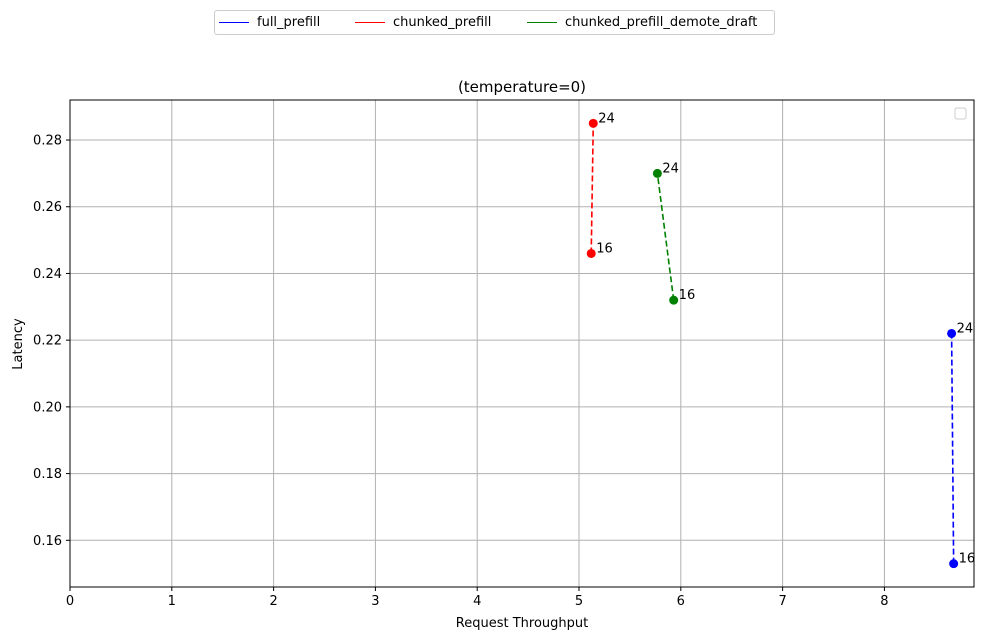 This screenshot has width=987, height=640. Describe the element at coordinates (47, 207) in the screenshot. I see `y-tick-label: 0.26` at that location.